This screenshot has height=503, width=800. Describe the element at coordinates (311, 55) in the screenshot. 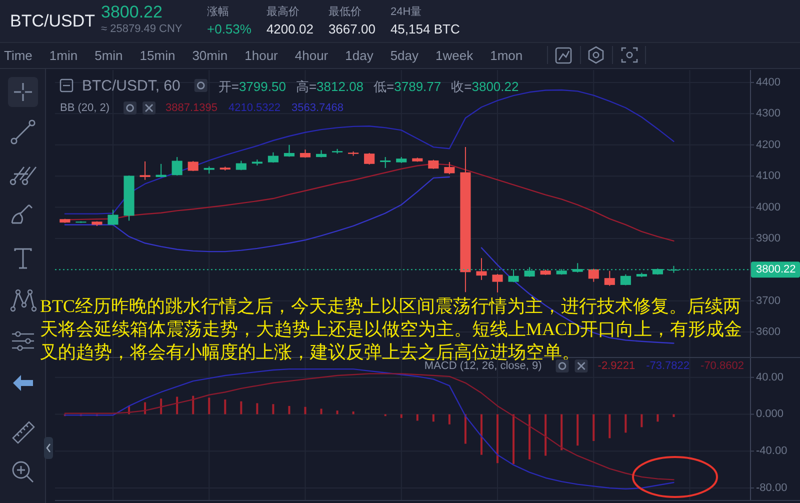

I see `text: 4hour` at that location.